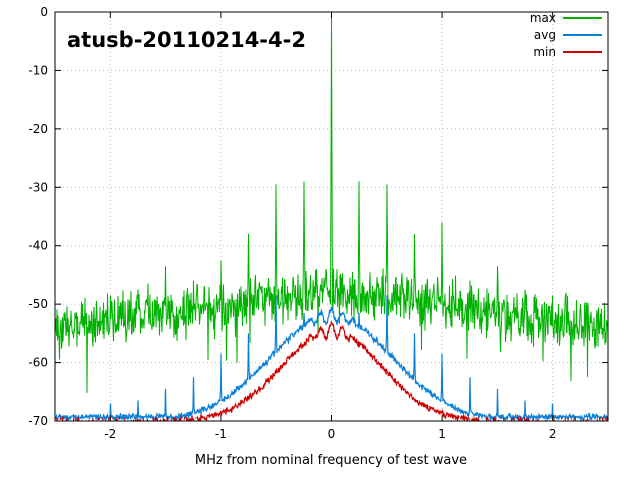  I want to click on x-axis-label: MHz from nominal frequency of test wave, so click(331, 460).